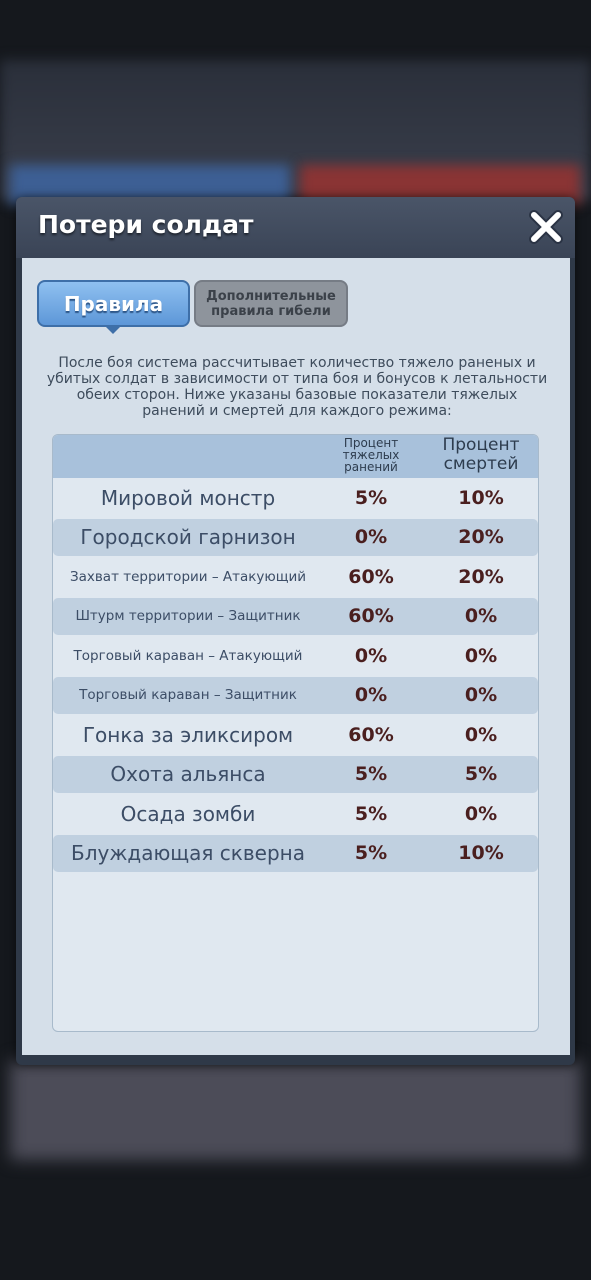  I want to click on table-row: Охота альянса 5% 5%, so click(295, 774).